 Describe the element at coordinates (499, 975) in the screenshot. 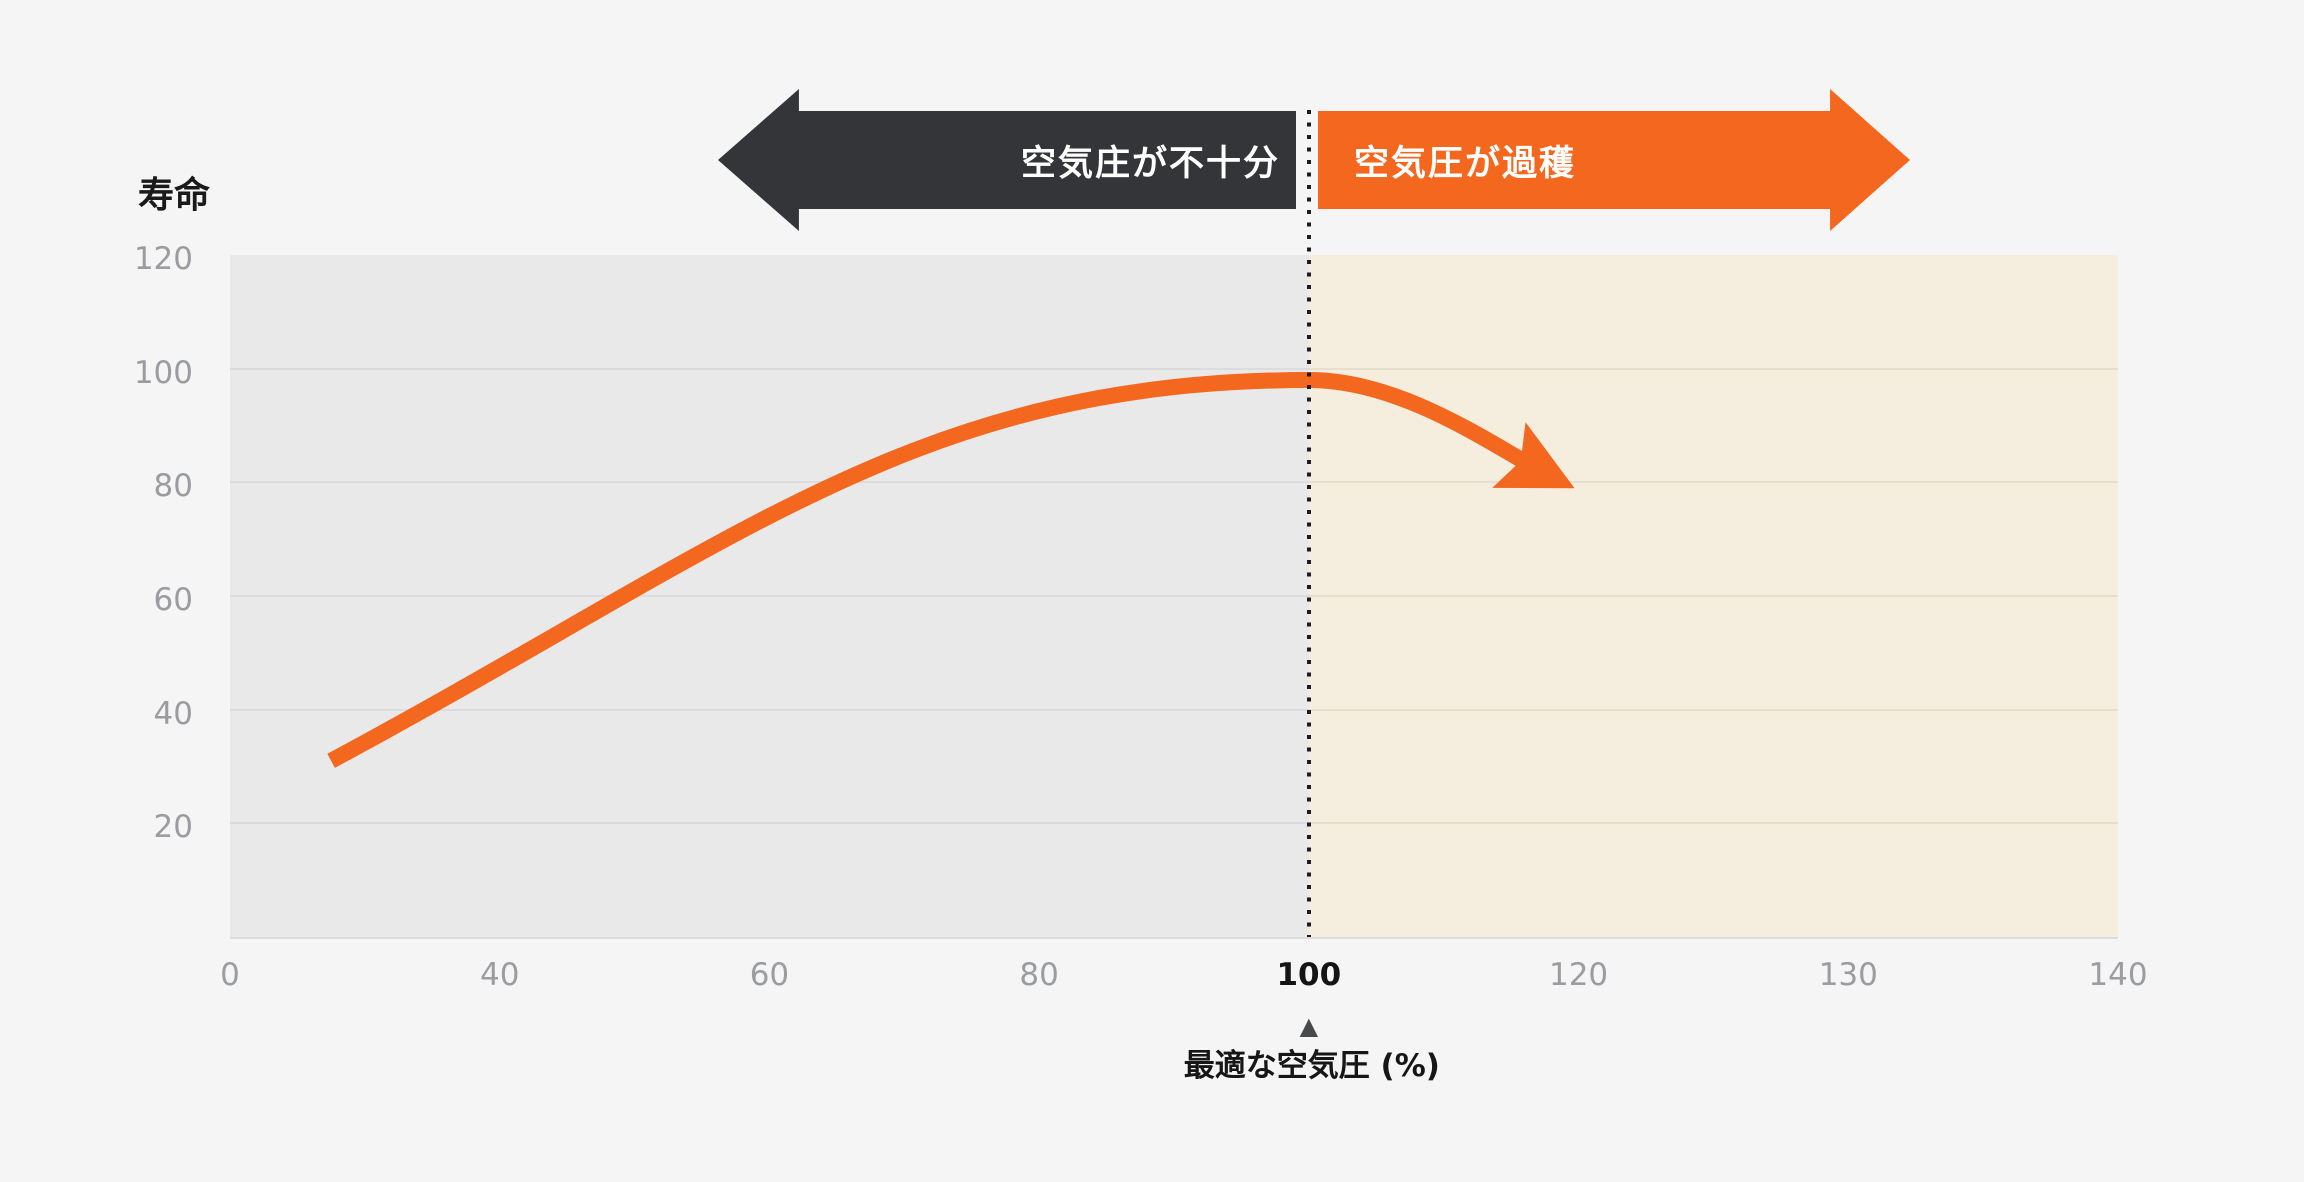

I see `x-tick-40: 40` at that location.